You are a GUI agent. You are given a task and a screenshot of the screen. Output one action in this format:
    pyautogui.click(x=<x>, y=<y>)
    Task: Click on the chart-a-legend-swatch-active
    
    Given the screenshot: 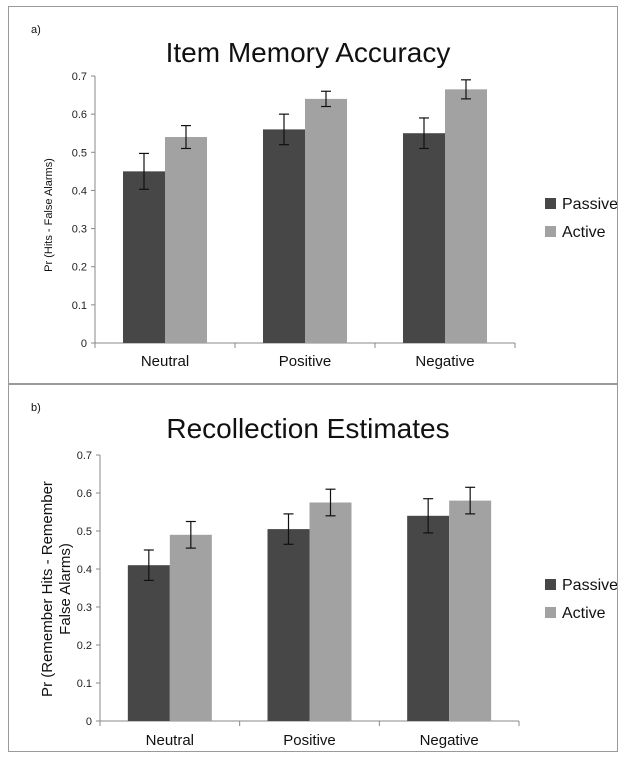 What is the action you would take?
    pyautogui.click(x=550, y=231)
    